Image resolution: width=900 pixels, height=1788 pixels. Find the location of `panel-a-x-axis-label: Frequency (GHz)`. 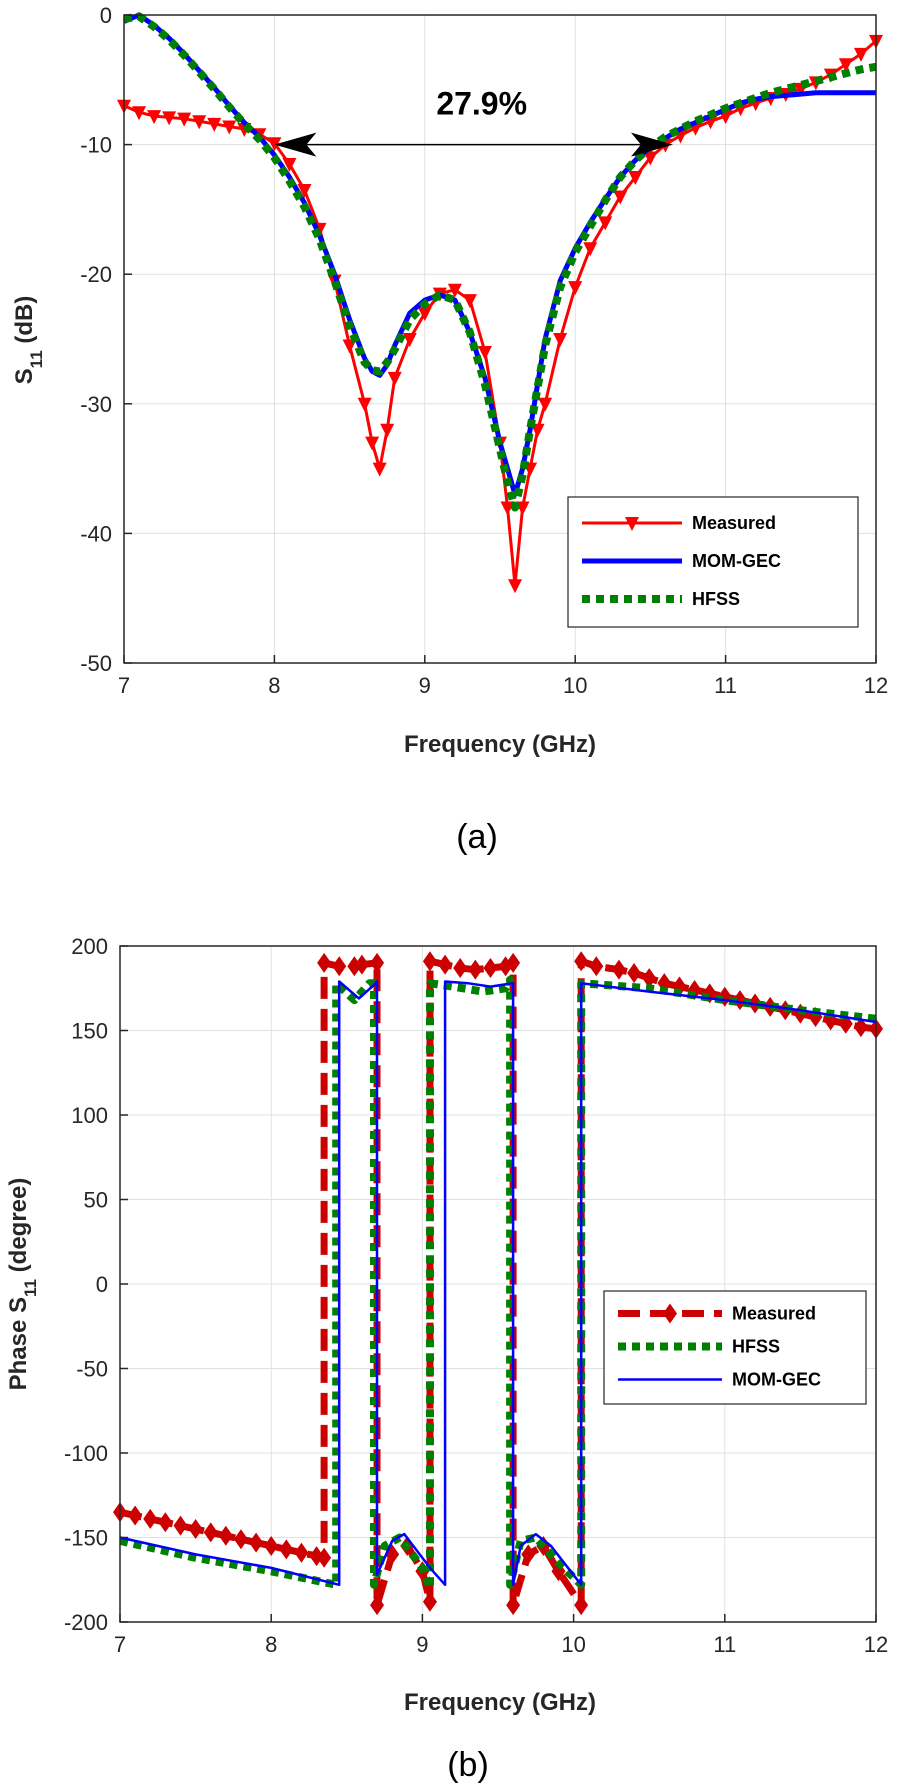

panel-a-x-axis-label: Frequency (GHz) is located at coordinates (500, 744).